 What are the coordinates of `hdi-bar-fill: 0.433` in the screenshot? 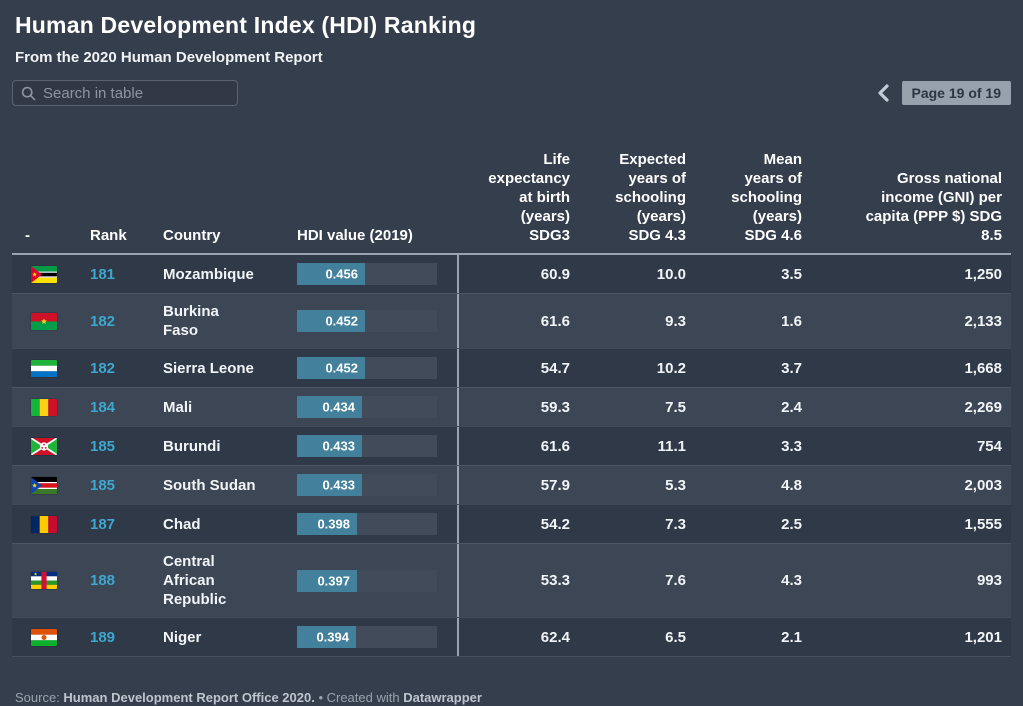 It's located at (329, 446).